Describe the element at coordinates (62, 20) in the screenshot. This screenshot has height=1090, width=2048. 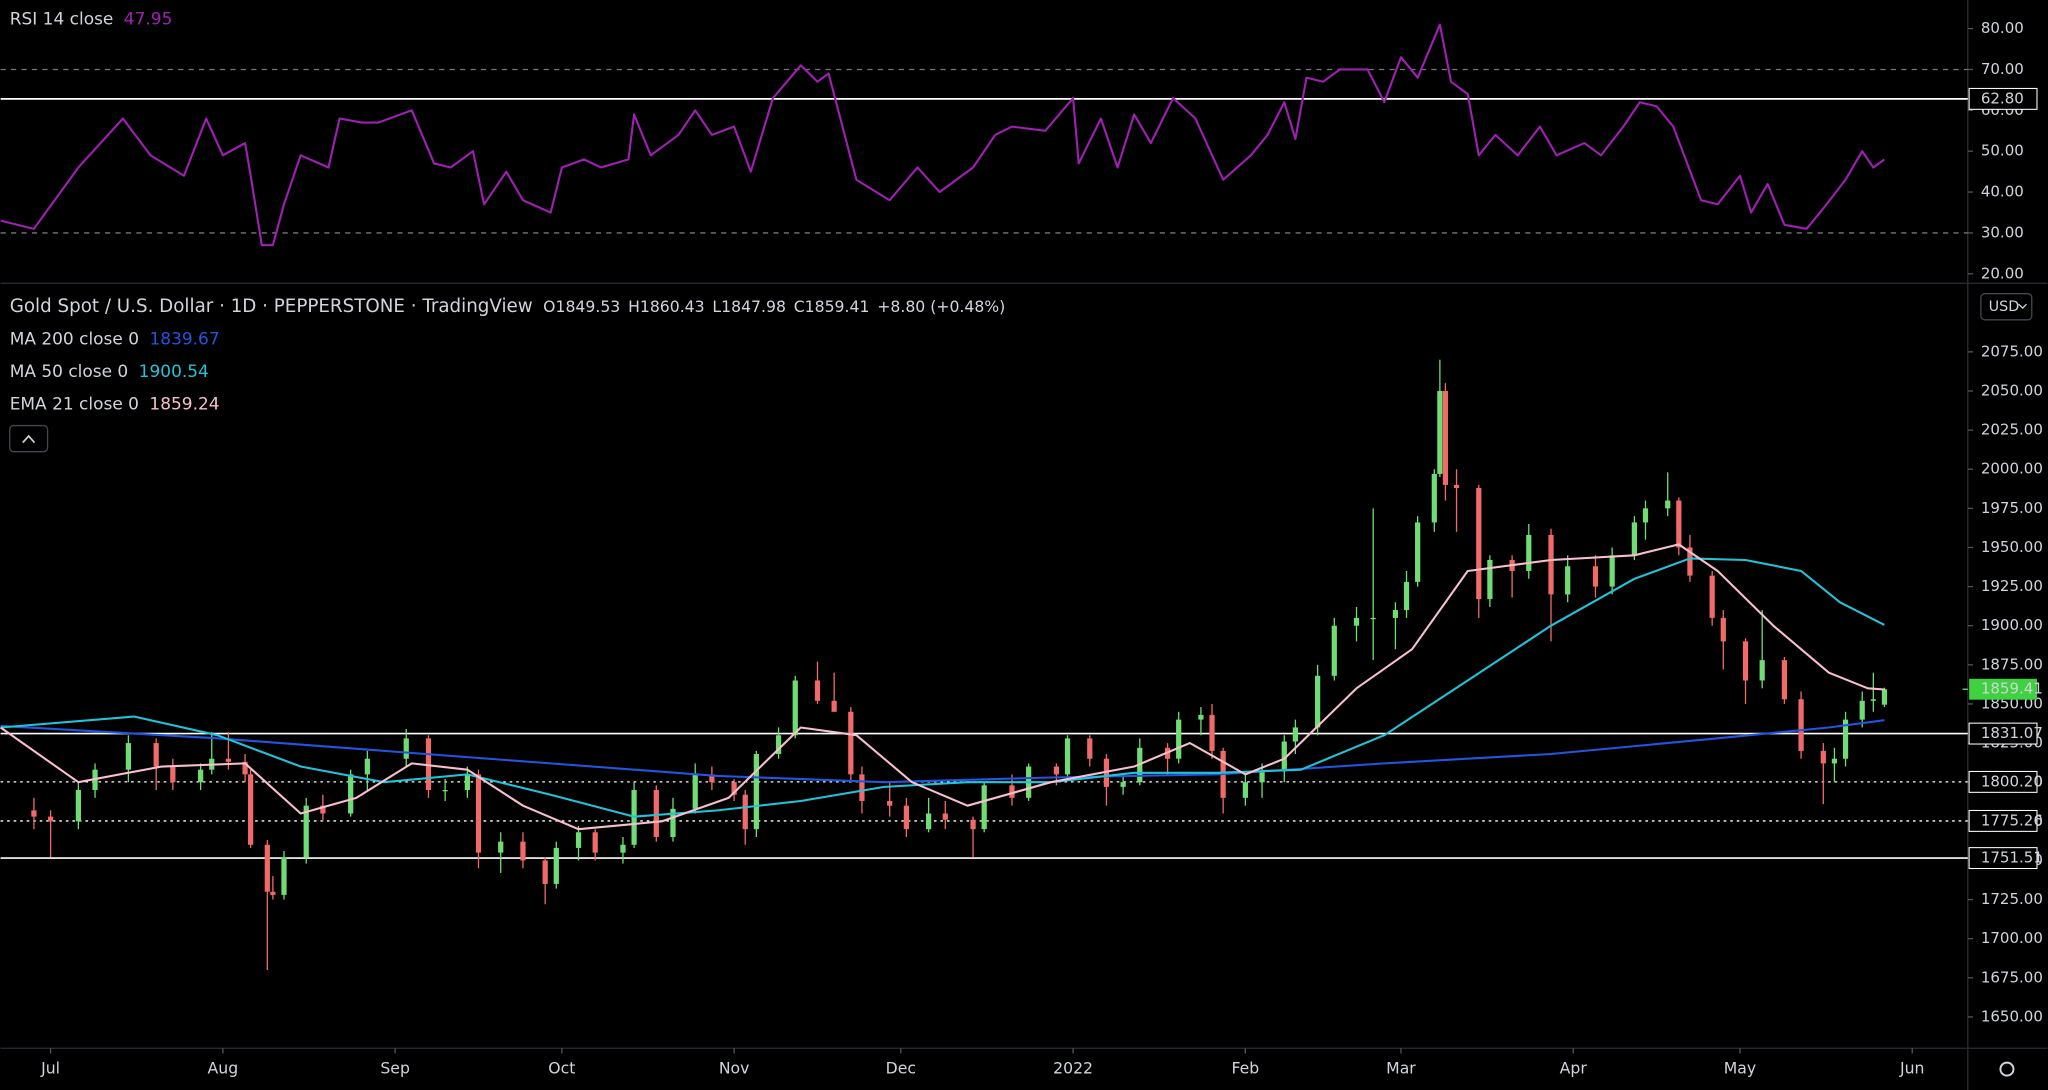
I see `rsi-title: RSI 14 close` at that location.